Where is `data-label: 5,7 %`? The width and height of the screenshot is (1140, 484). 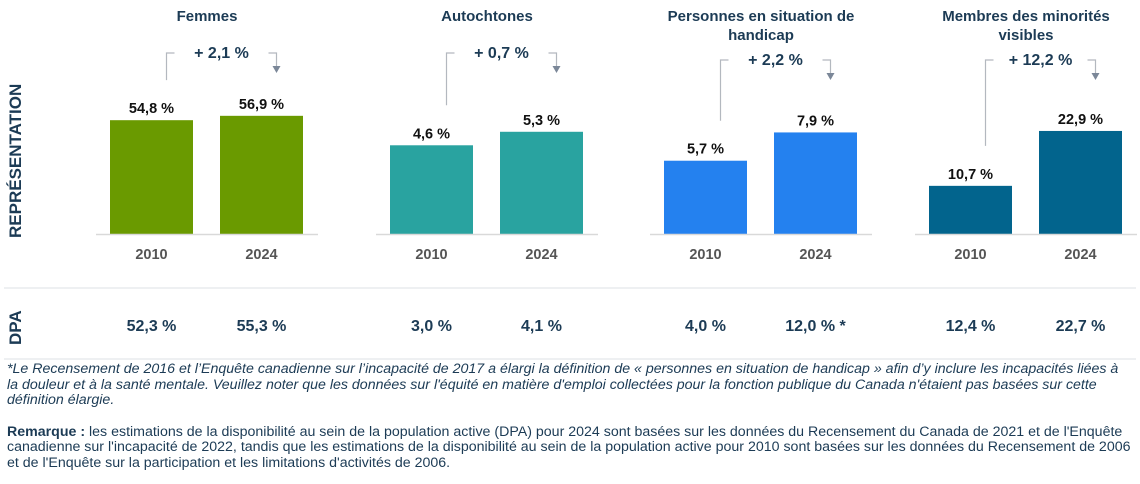 data-label: 5,7 % is located at coordinates (705, 150).